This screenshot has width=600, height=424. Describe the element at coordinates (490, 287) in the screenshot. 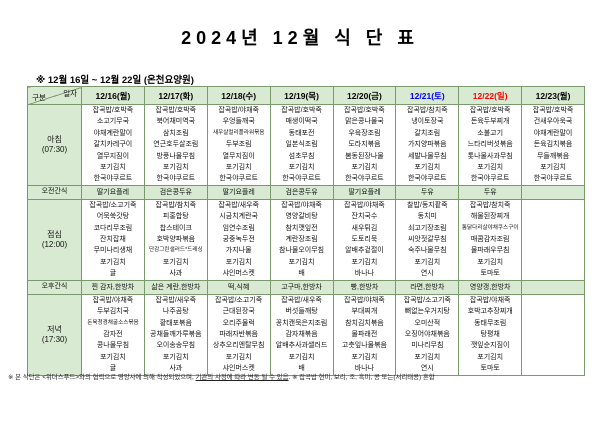

I see `snack-cell: 영양갱,한방차` at that location.